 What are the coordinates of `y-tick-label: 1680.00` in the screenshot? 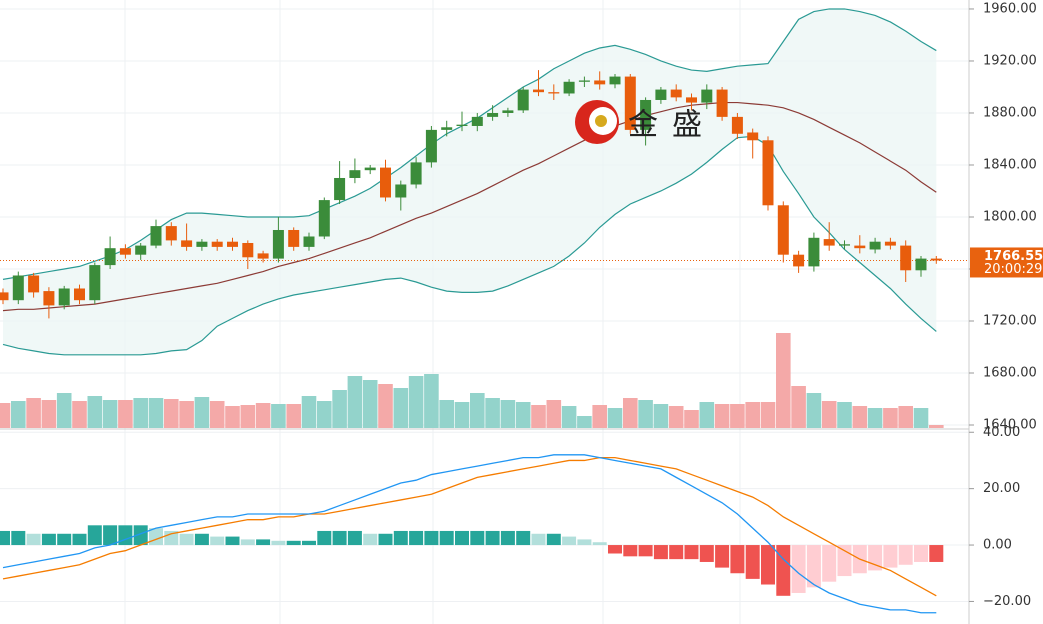 It's located at (1010, 373).